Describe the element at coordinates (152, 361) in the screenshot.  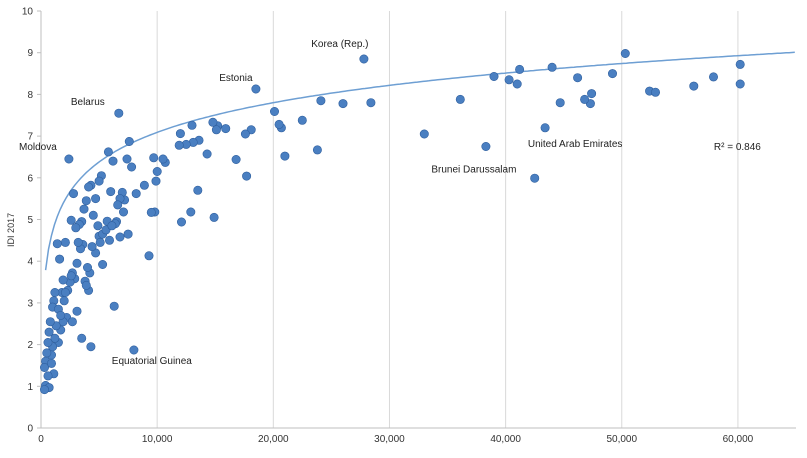
I see `annotation-label: Equatorial Guinea` at that location.